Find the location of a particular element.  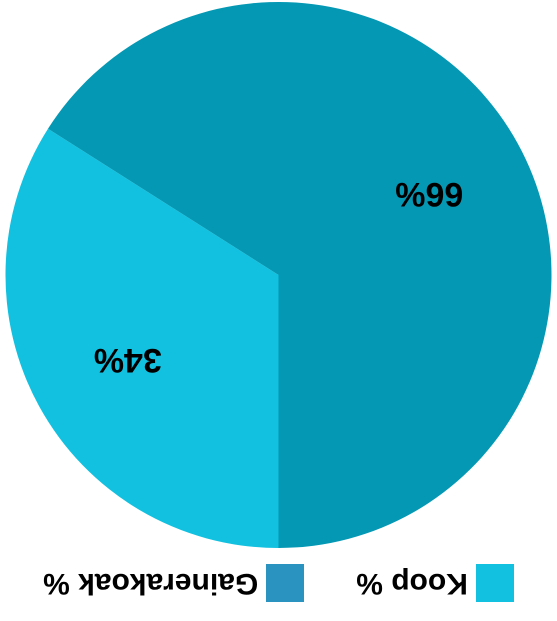

legend-swatch-gainerakoak is located at coordinates (285, 583).